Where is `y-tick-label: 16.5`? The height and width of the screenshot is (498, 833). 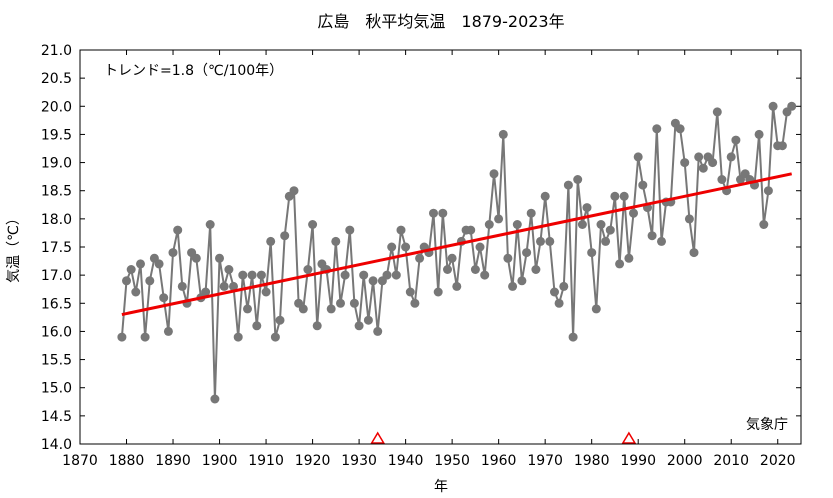 y-tick-label: 16.5 is located at coordinates (56, 304).